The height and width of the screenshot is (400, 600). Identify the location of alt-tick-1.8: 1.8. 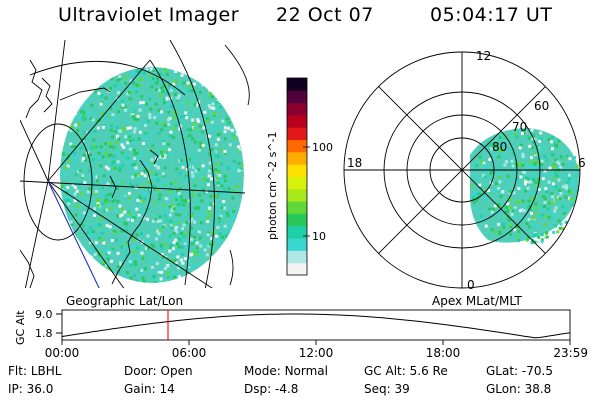
(44, 333).